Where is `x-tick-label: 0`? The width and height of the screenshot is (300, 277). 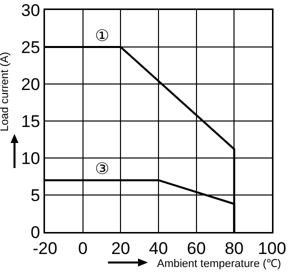
x-tick-label: 0 is located at coordinates (83, 248).